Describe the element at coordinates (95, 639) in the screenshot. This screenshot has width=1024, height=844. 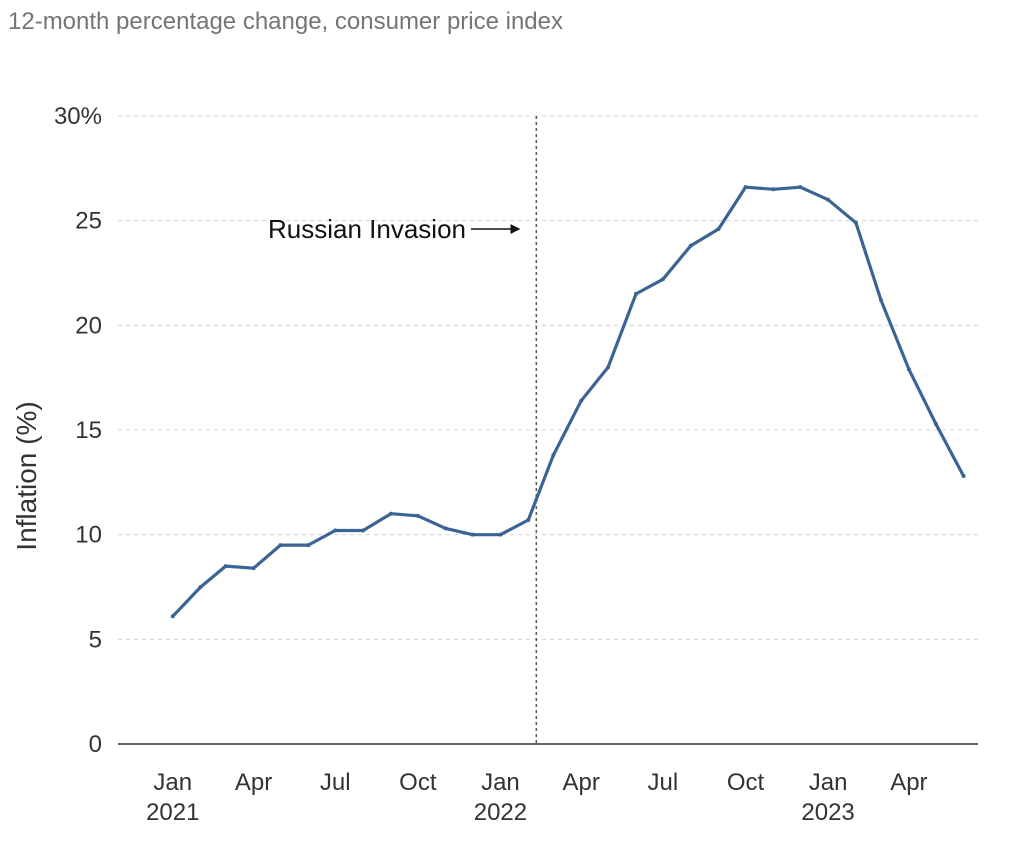
I see `y-tick-label: 5` at that location.